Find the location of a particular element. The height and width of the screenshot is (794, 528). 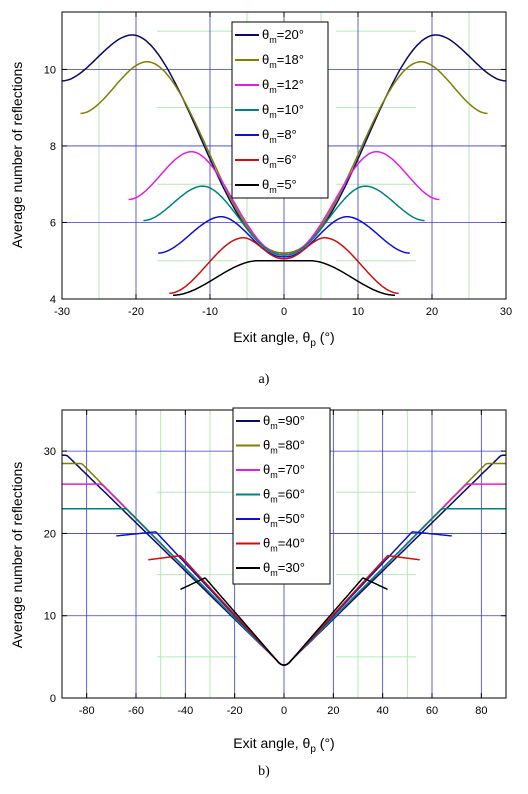

legend-label-4: θm=8° is located at coordinates (279, 136).